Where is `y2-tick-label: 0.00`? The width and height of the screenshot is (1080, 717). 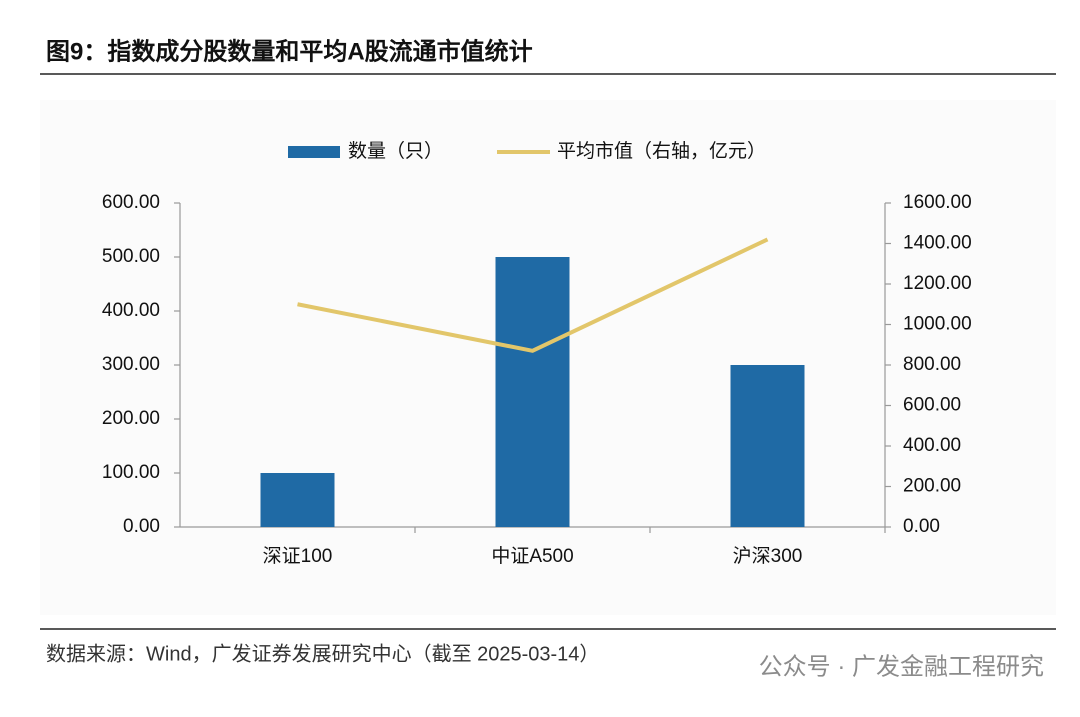 y2-tick-label: 0.00 is located at coordinates (921, 526).